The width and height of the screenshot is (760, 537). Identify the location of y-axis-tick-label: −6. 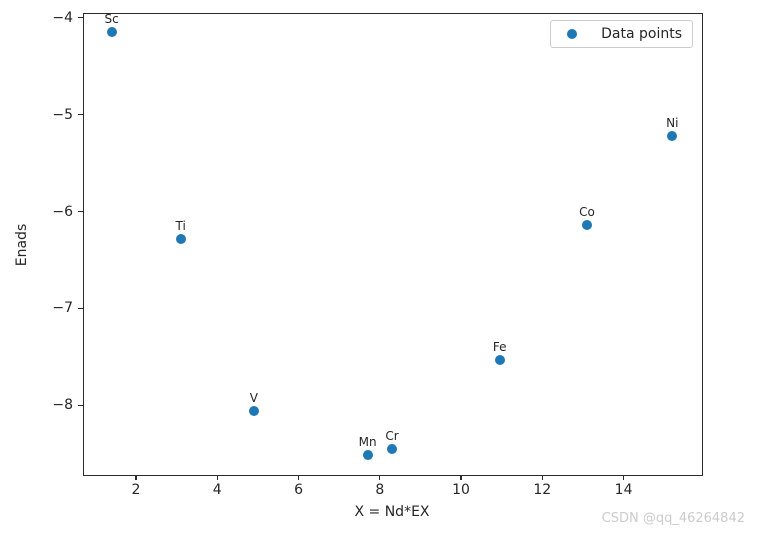
(62, 211).